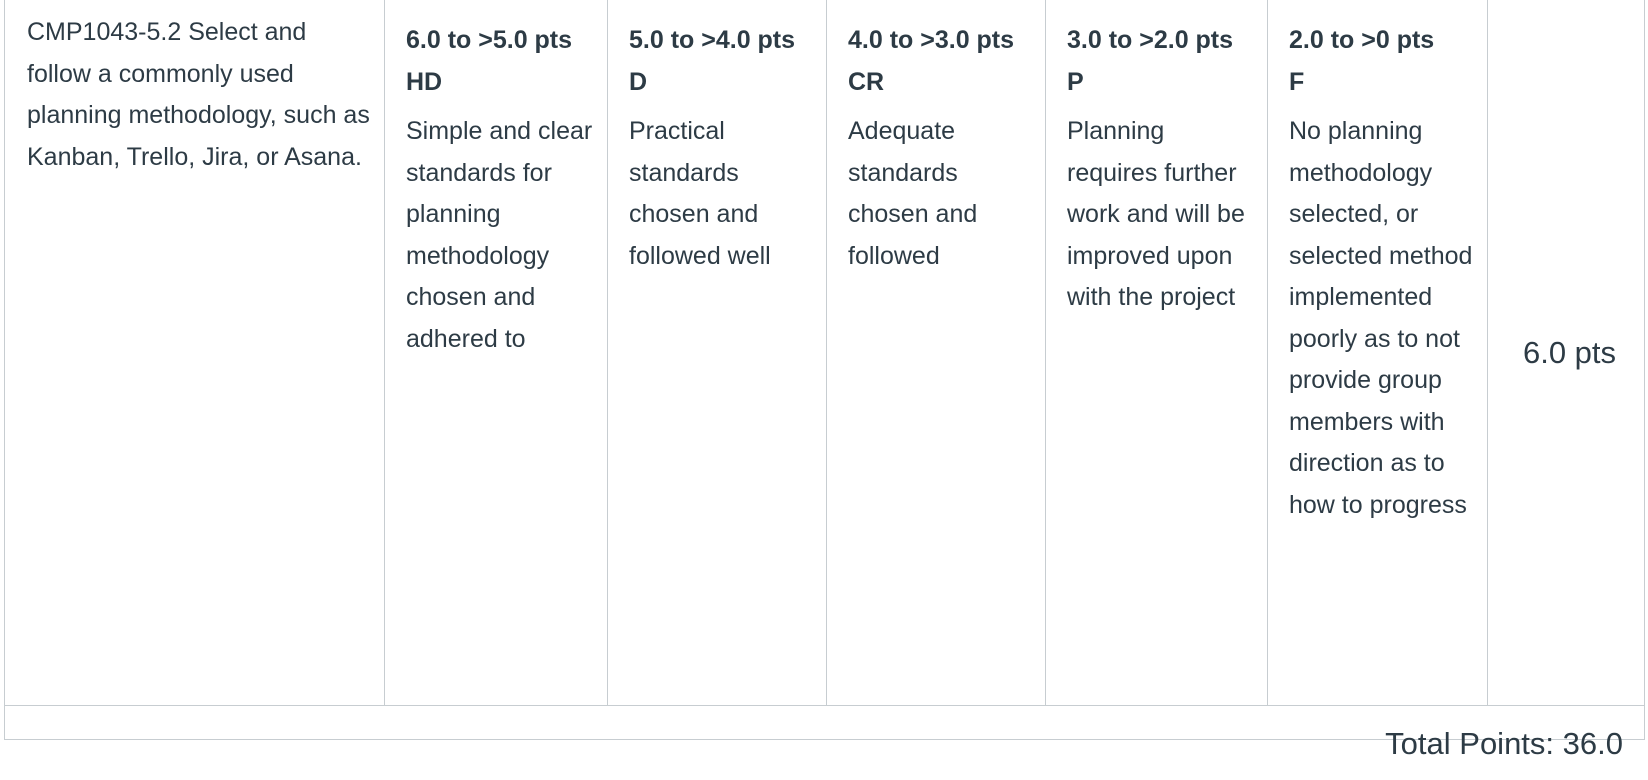  What do you see at coordinates (913, 193) in the screenshot?
I see `rating-description: Adequate standards chosen and followed` at bounding box center [913, 193].